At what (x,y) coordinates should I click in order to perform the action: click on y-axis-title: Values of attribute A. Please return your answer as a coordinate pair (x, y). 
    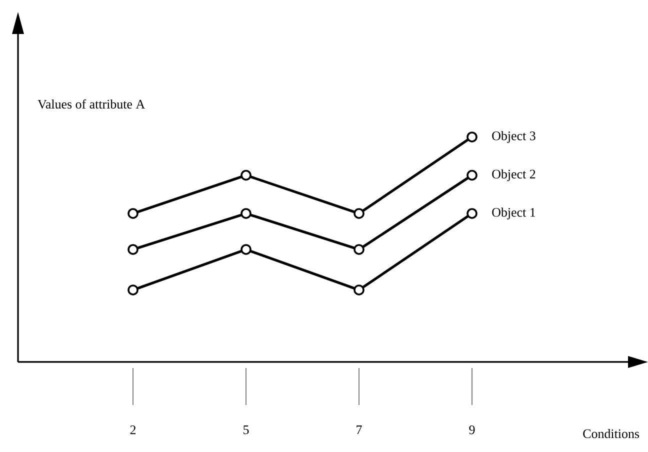
    Looking at the image, I should click on (91, 104).